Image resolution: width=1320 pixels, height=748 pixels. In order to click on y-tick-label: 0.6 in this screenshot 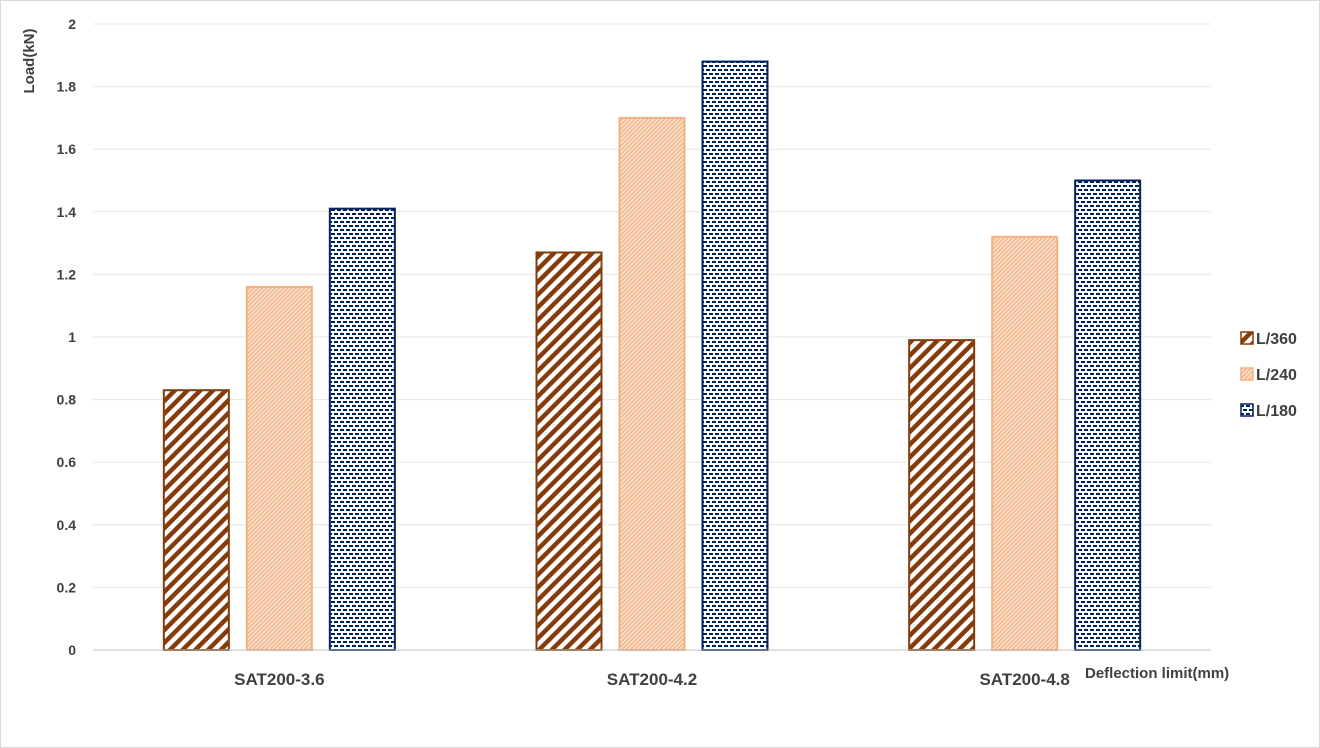, I will do `click(67, 462)`.